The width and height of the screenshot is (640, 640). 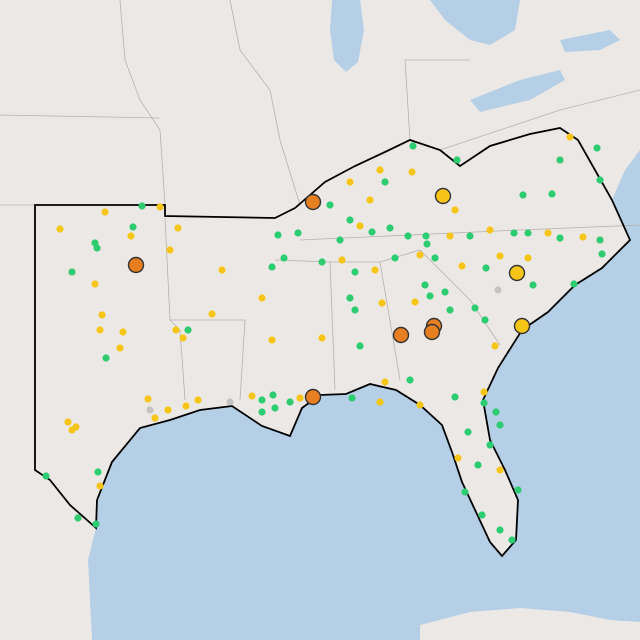 I want to click on lake-huron, so click(x=475, y=22).